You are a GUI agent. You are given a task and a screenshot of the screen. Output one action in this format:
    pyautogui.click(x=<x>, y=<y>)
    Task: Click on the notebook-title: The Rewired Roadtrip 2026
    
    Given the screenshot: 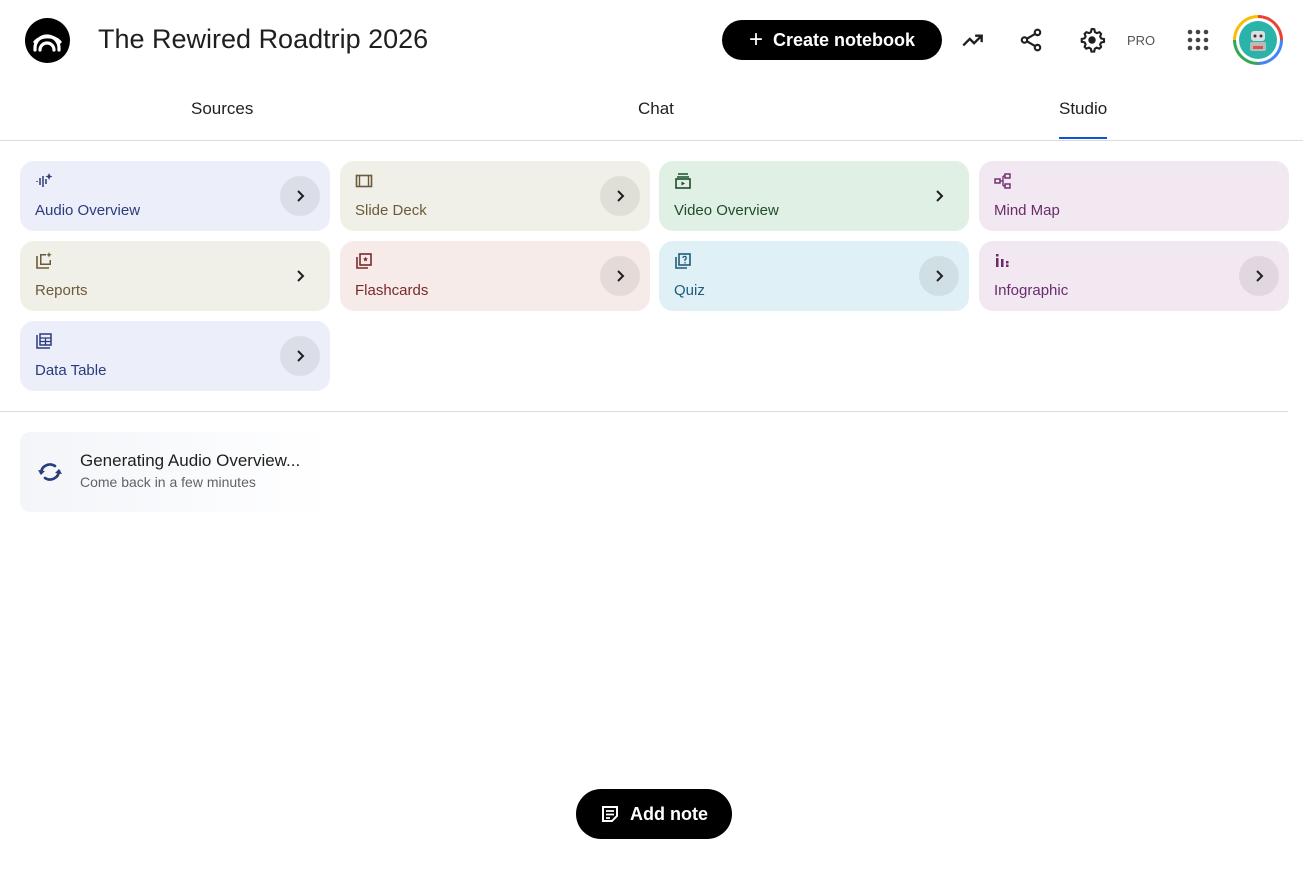 What is the action you would take?
    pyautogui.click(x=263, y=39)
    